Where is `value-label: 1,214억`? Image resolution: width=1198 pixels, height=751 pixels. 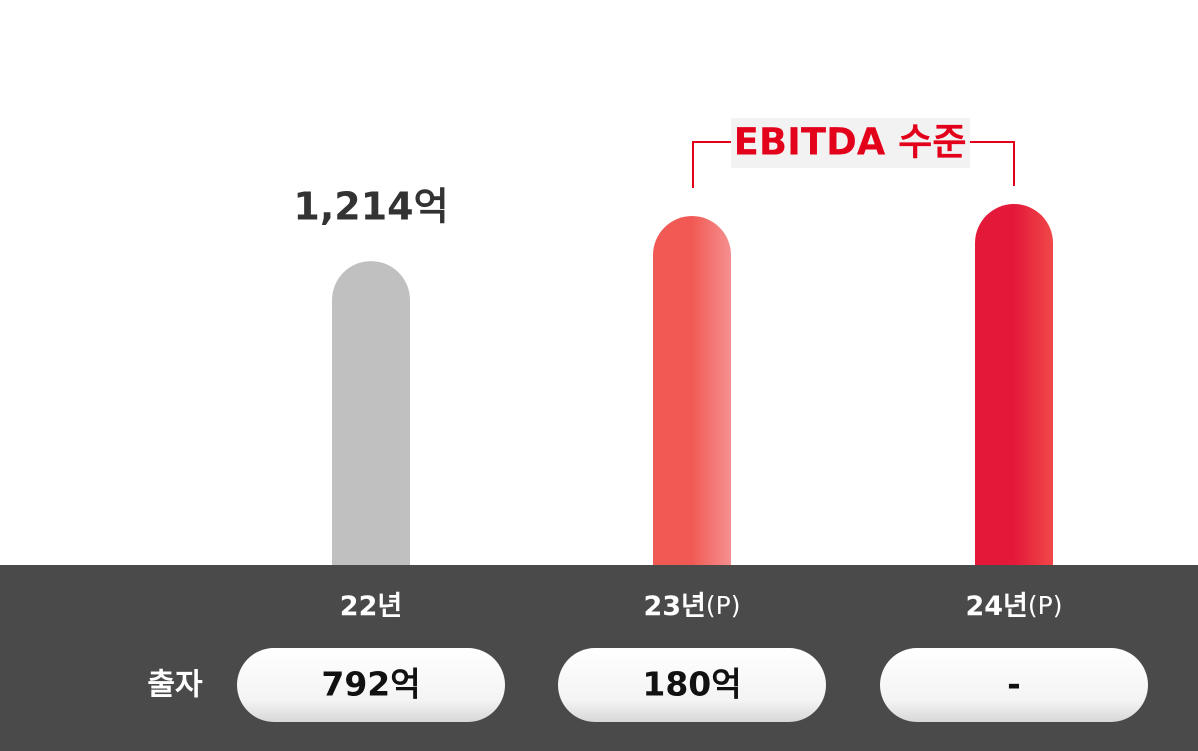 value-label: 1,214억 is located at coordinates (370, 207).